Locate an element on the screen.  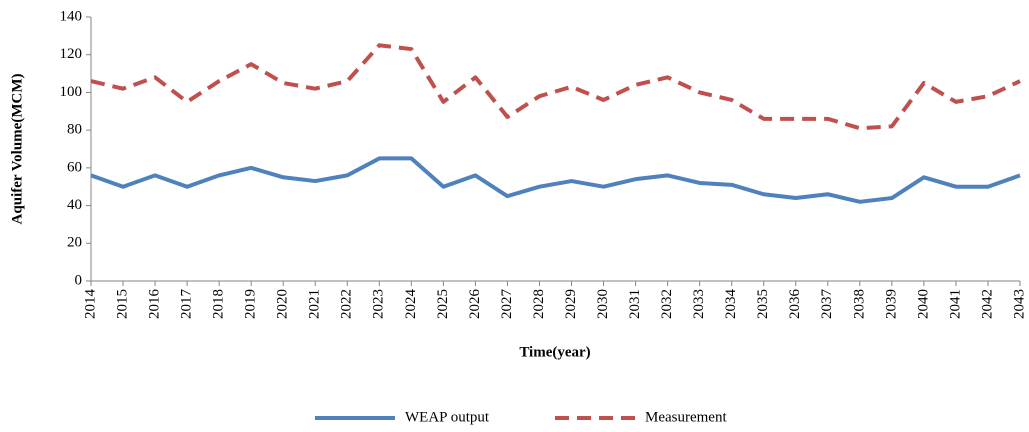
y-tick-label: 20 is located at coordinates (74, 243).